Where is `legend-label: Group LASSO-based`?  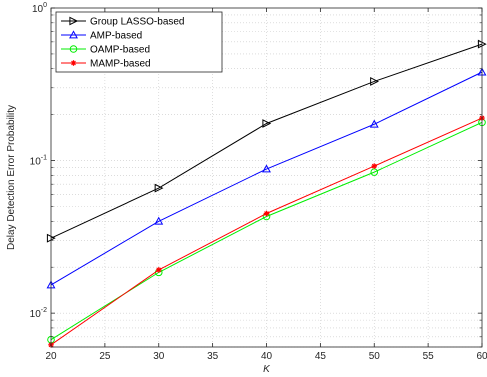 legend-label: Group LASSO-based is located at coordinates (137, 22).